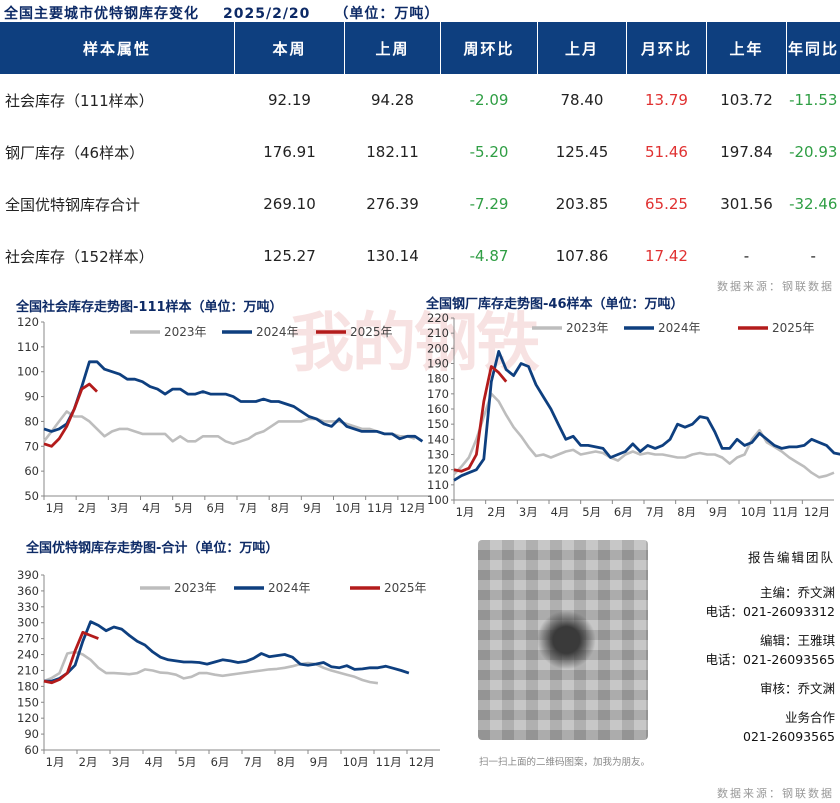  Describe the element at coordinates (312, 508) in the screenshot. I see `x-tick-label: 9月` at that location.